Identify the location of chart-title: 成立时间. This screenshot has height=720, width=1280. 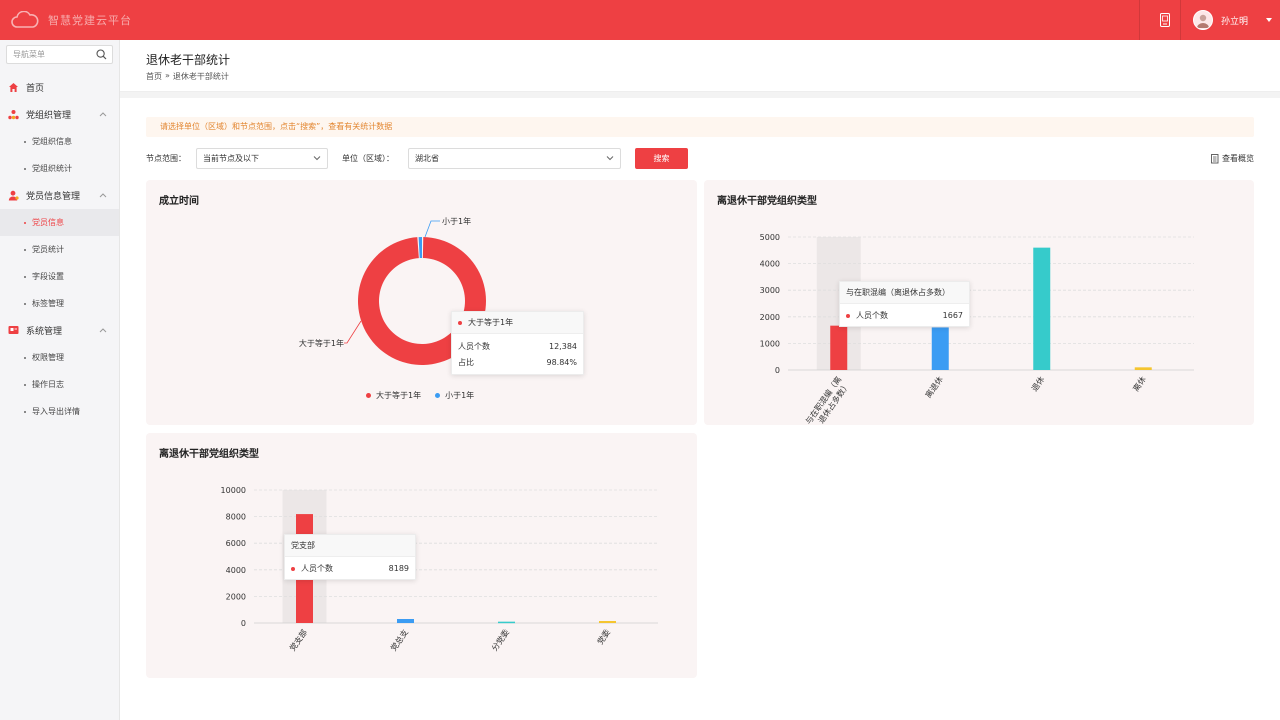
(179, 201).